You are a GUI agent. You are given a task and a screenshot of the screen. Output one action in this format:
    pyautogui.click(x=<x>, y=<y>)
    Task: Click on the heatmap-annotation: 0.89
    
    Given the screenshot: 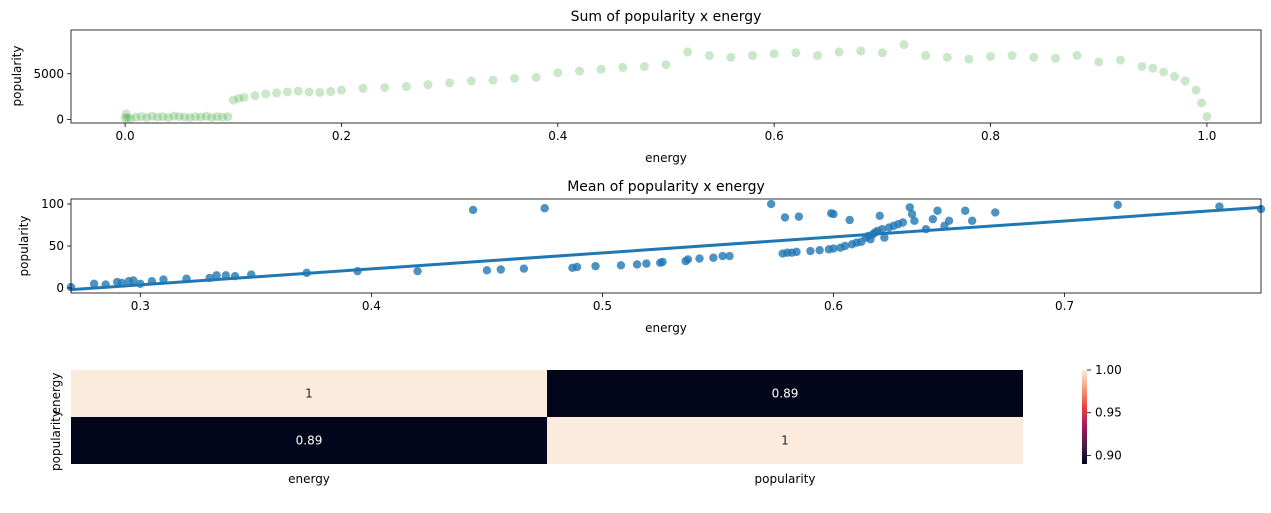 What is the action you would take?
    pyautogui.click(x=309, y=441)
    